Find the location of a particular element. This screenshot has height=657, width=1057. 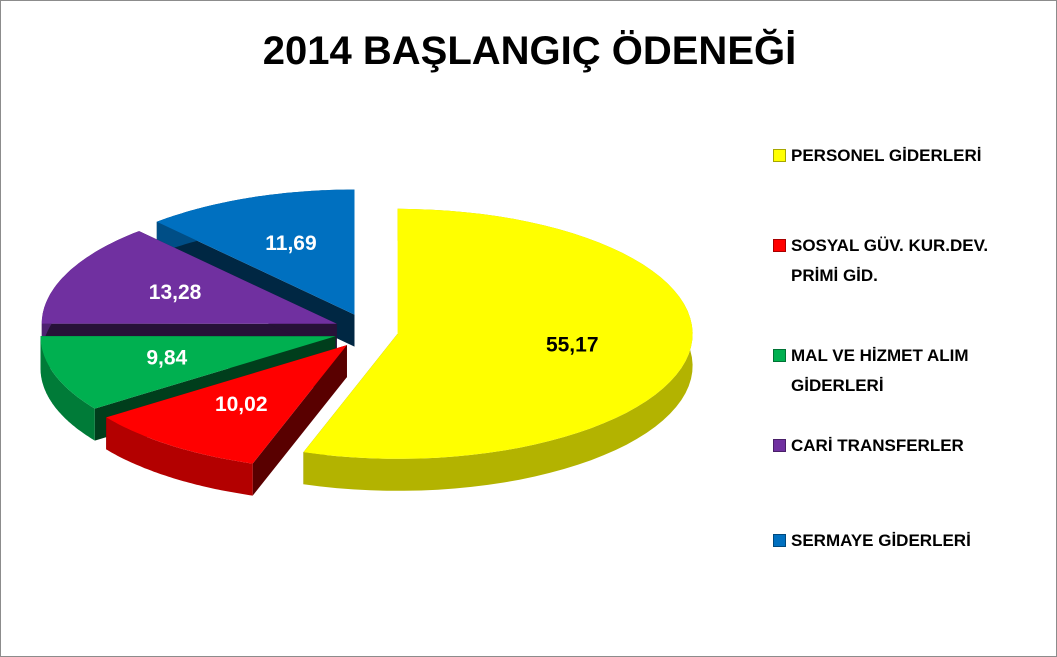

legend-label: PERSONEL GİDERLERİ is located at coordinates (886, 155).